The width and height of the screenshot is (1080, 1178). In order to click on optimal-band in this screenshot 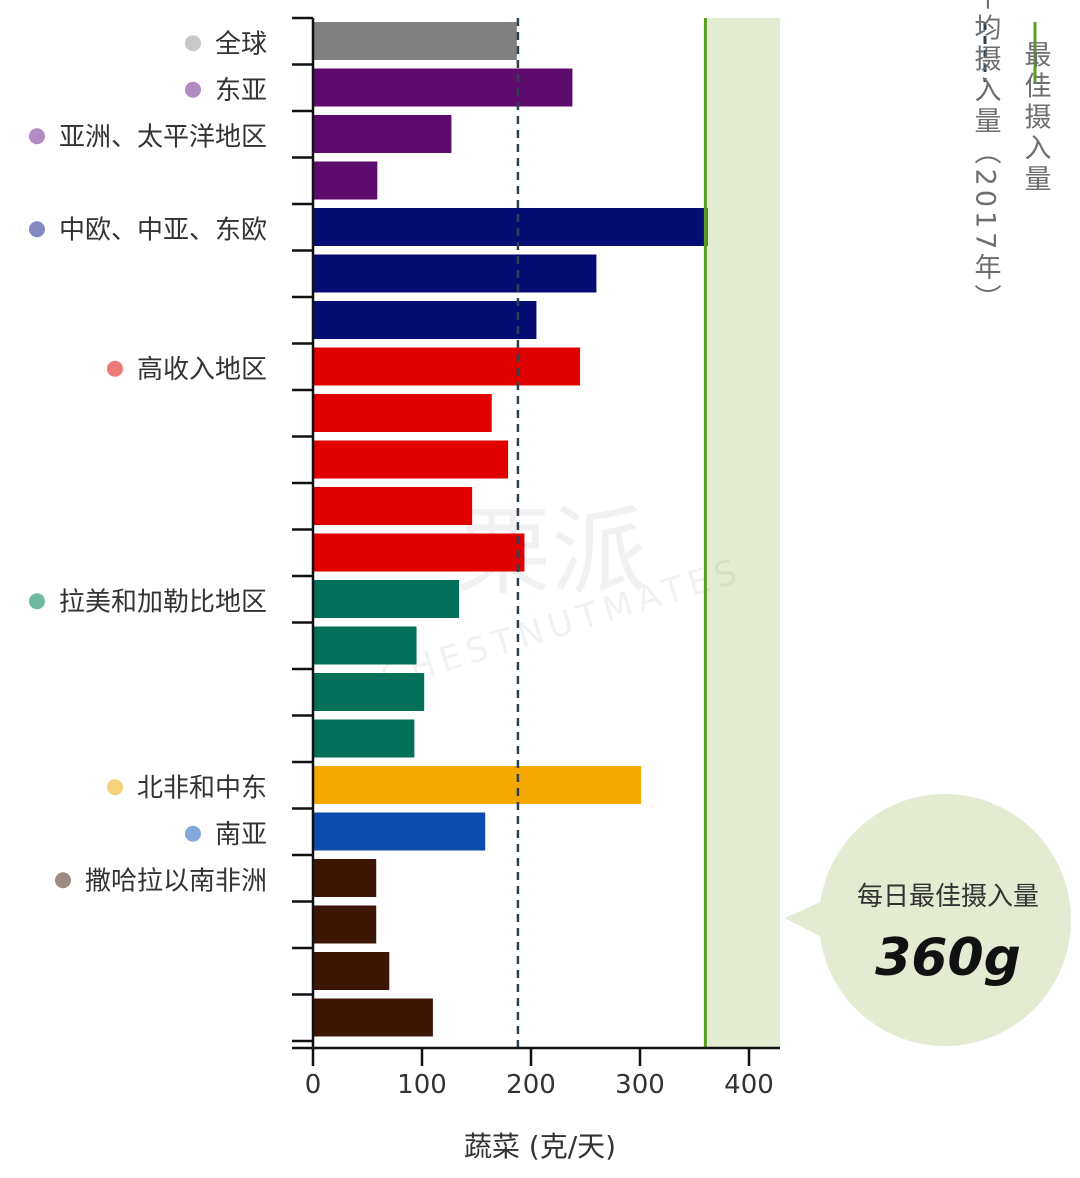, I will do `click(742, 533)`.